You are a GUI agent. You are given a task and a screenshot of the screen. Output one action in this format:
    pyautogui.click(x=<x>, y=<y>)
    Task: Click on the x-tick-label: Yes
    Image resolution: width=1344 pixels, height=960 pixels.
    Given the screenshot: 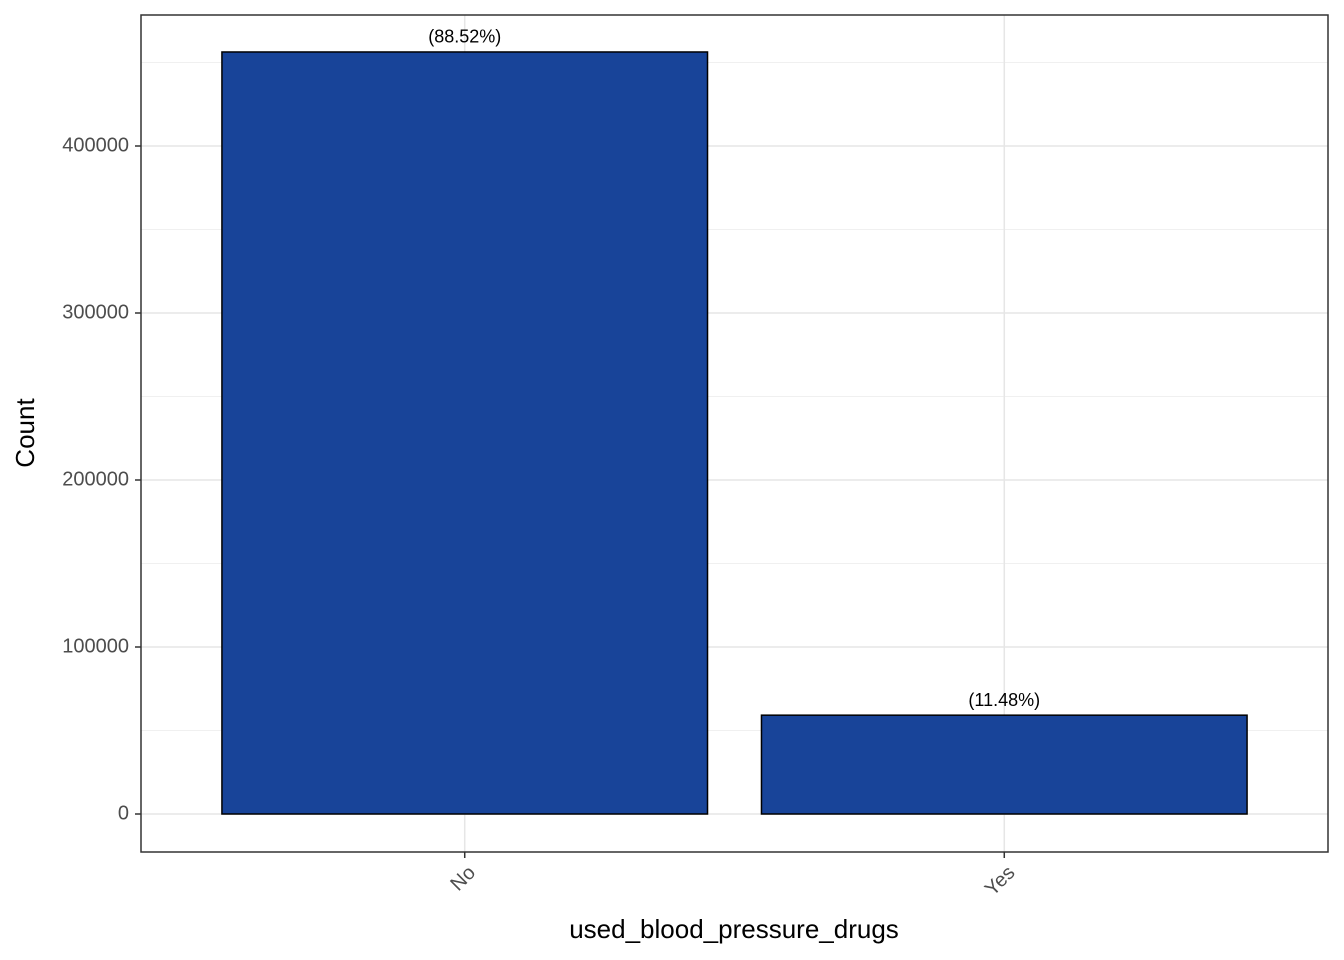 What is the action you would take?
    pyautogui.click(x=1000, y=881)
    